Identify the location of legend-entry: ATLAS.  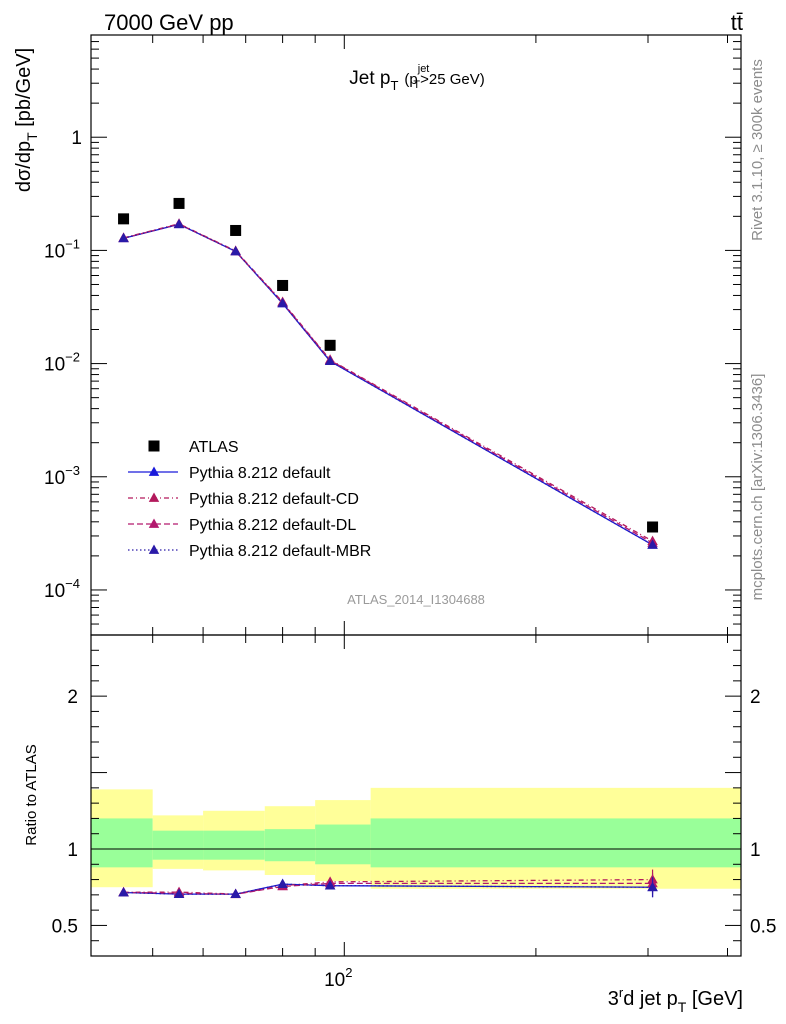
(193, 447).